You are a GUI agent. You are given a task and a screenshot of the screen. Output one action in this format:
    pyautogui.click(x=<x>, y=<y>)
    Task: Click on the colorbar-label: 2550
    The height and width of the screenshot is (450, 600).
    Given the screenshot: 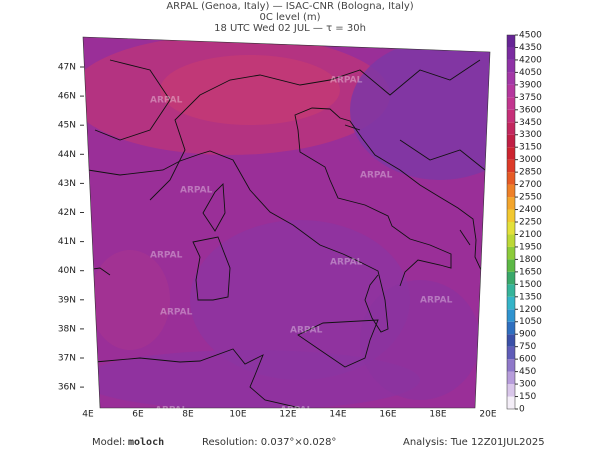 What is the action you would take?
    pyautogui.click(x=530, y=198)
    